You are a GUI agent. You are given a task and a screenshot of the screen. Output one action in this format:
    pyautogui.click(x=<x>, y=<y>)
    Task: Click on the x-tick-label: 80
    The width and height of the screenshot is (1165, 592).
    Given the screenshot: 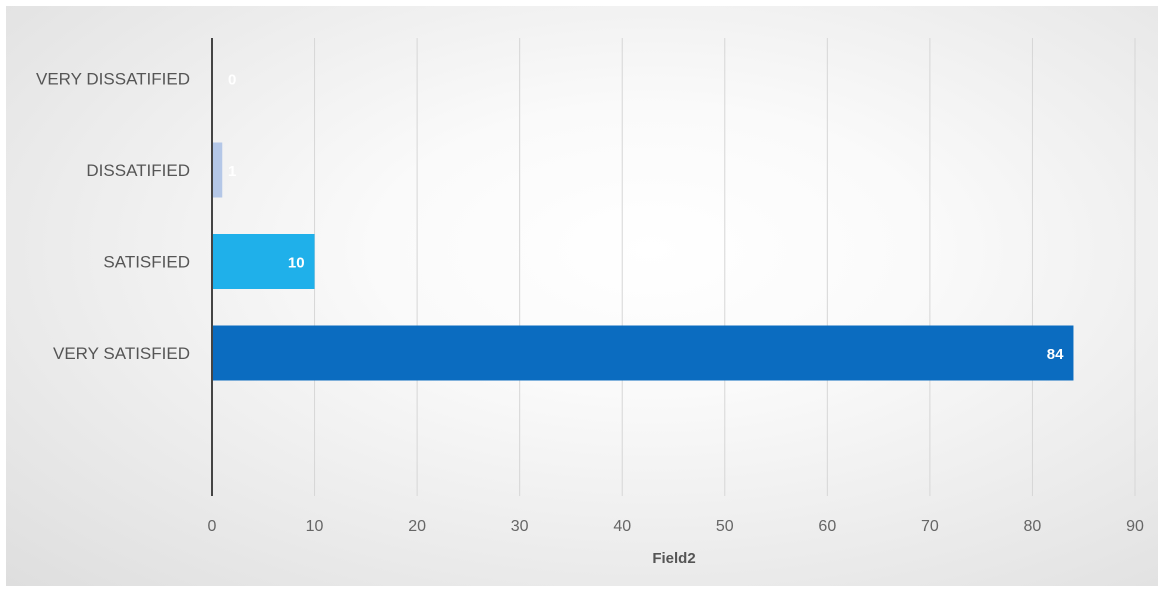 What is the action you would take?
    pyautogui.click(x=1033, y=526)
    